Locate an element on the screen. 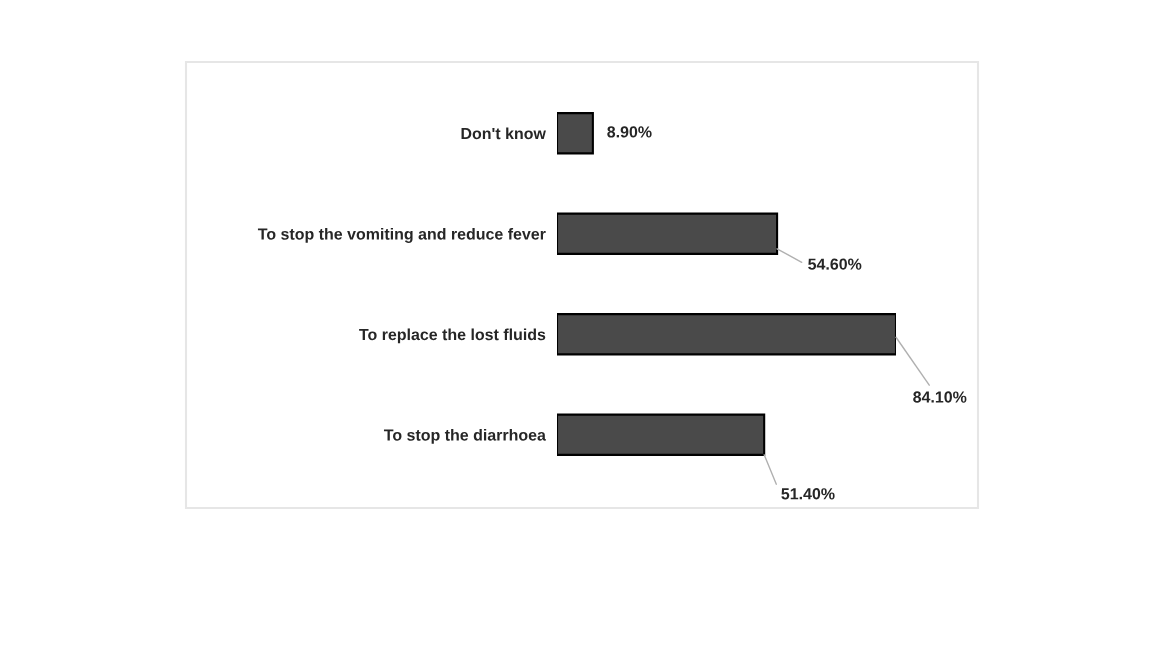 This screenshot has height=648, width=1152. y-tick-label: To stop the diarrhoea is located at coordinates (464, 436).